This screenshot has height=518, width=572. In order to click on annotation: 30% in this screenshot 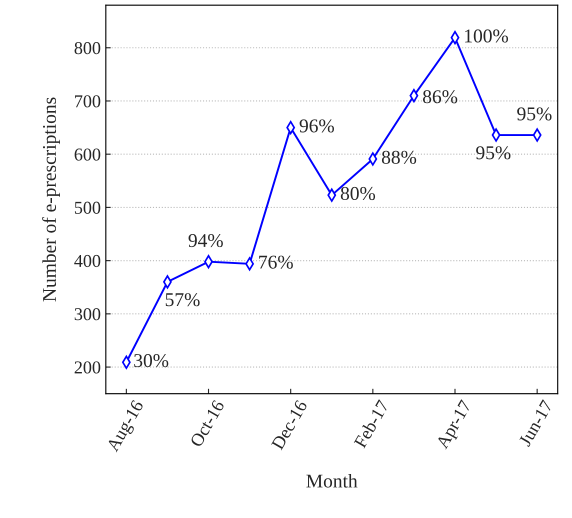, I will do `click(151, 361)`.